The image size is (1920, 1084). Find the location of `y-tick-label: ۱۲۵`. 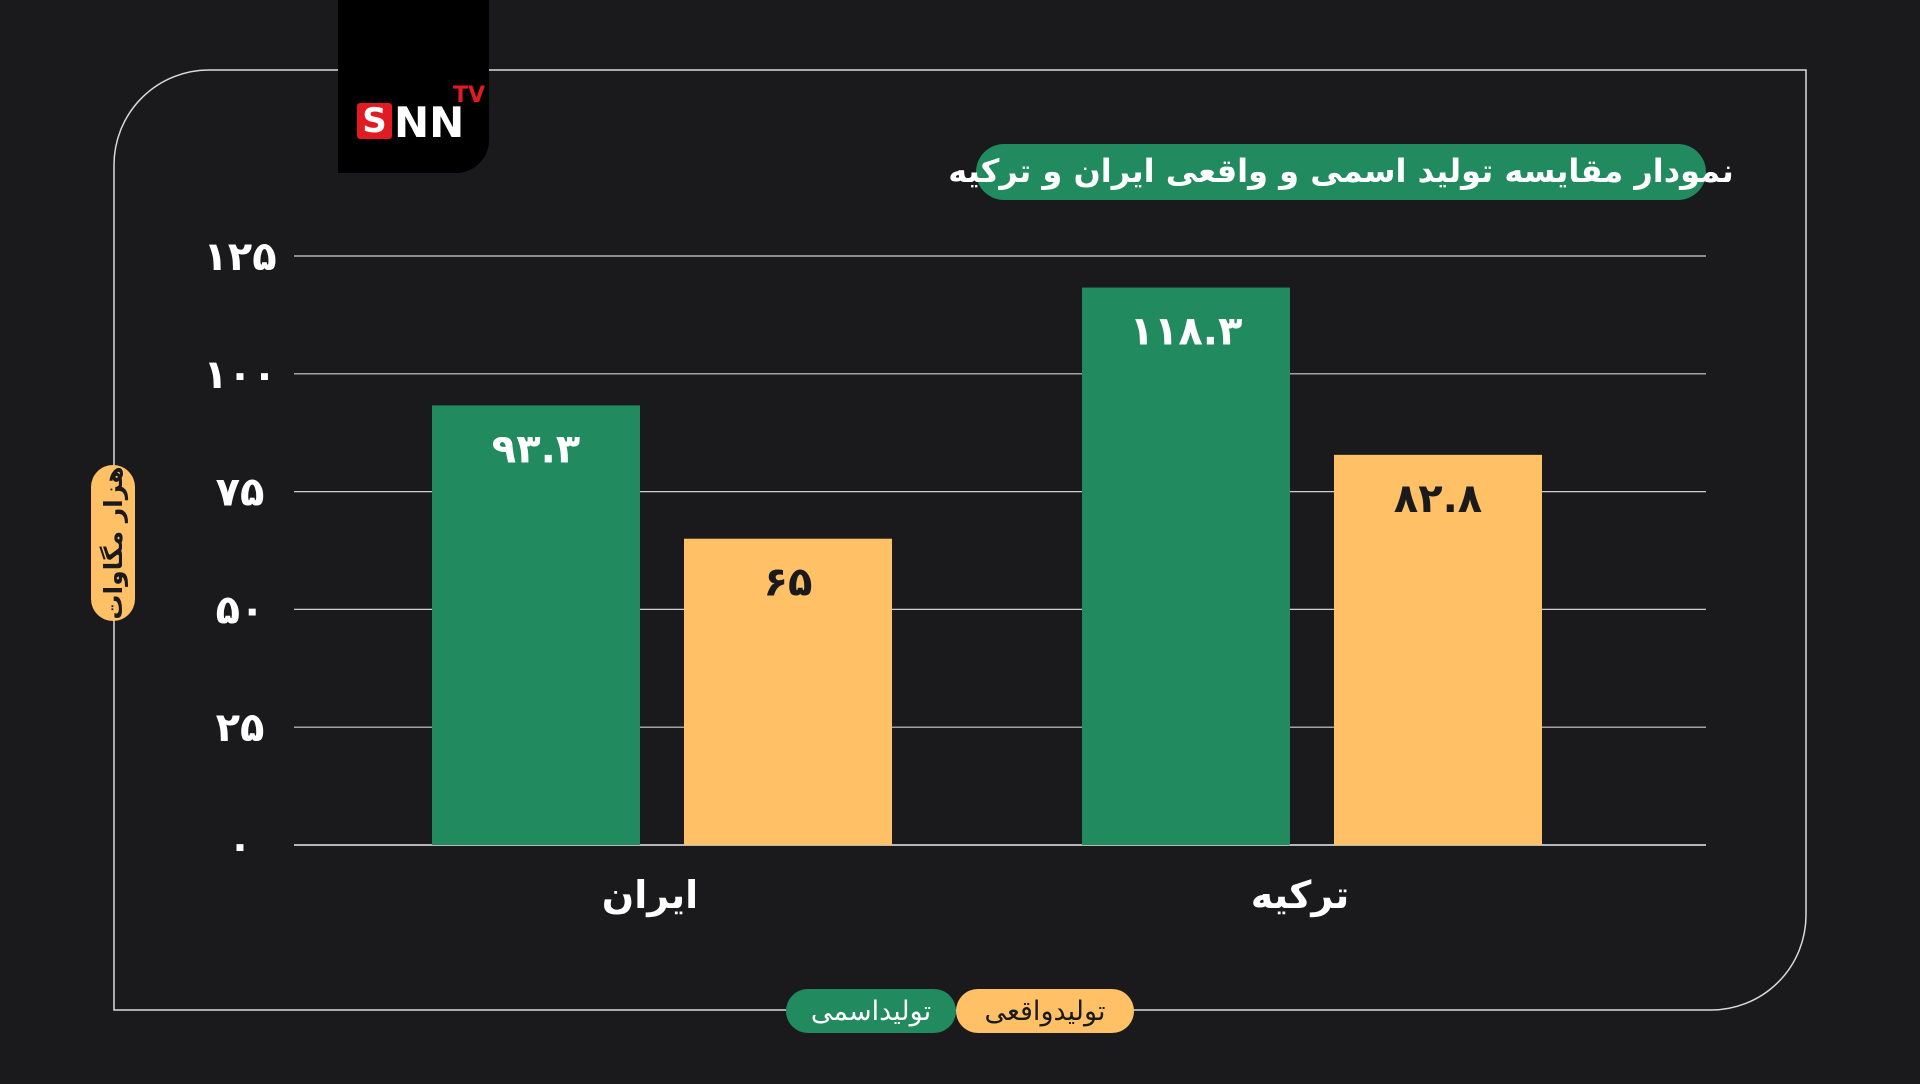

y-tick-label: ۱۲۵ is located at coordinates (239, 257).